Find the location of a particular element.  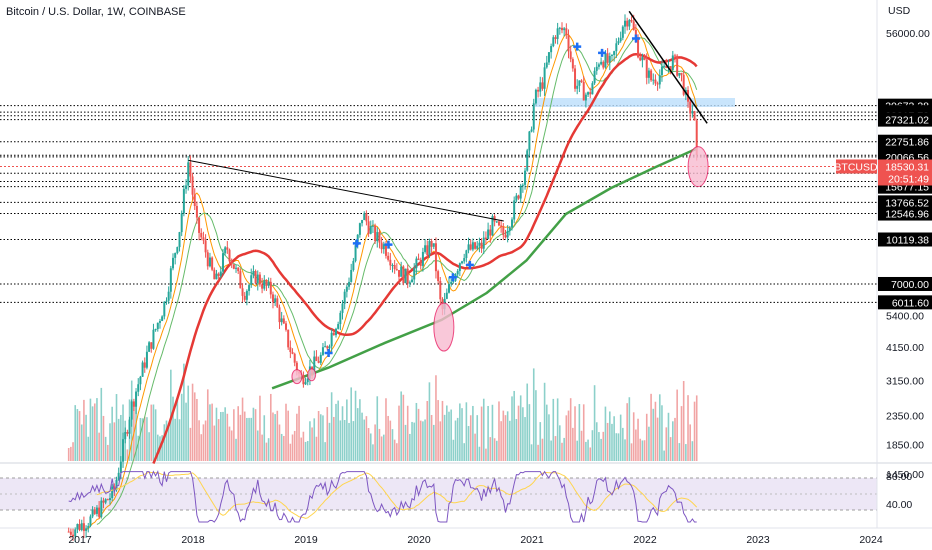

level-tag is located at coordinates (905, 283).